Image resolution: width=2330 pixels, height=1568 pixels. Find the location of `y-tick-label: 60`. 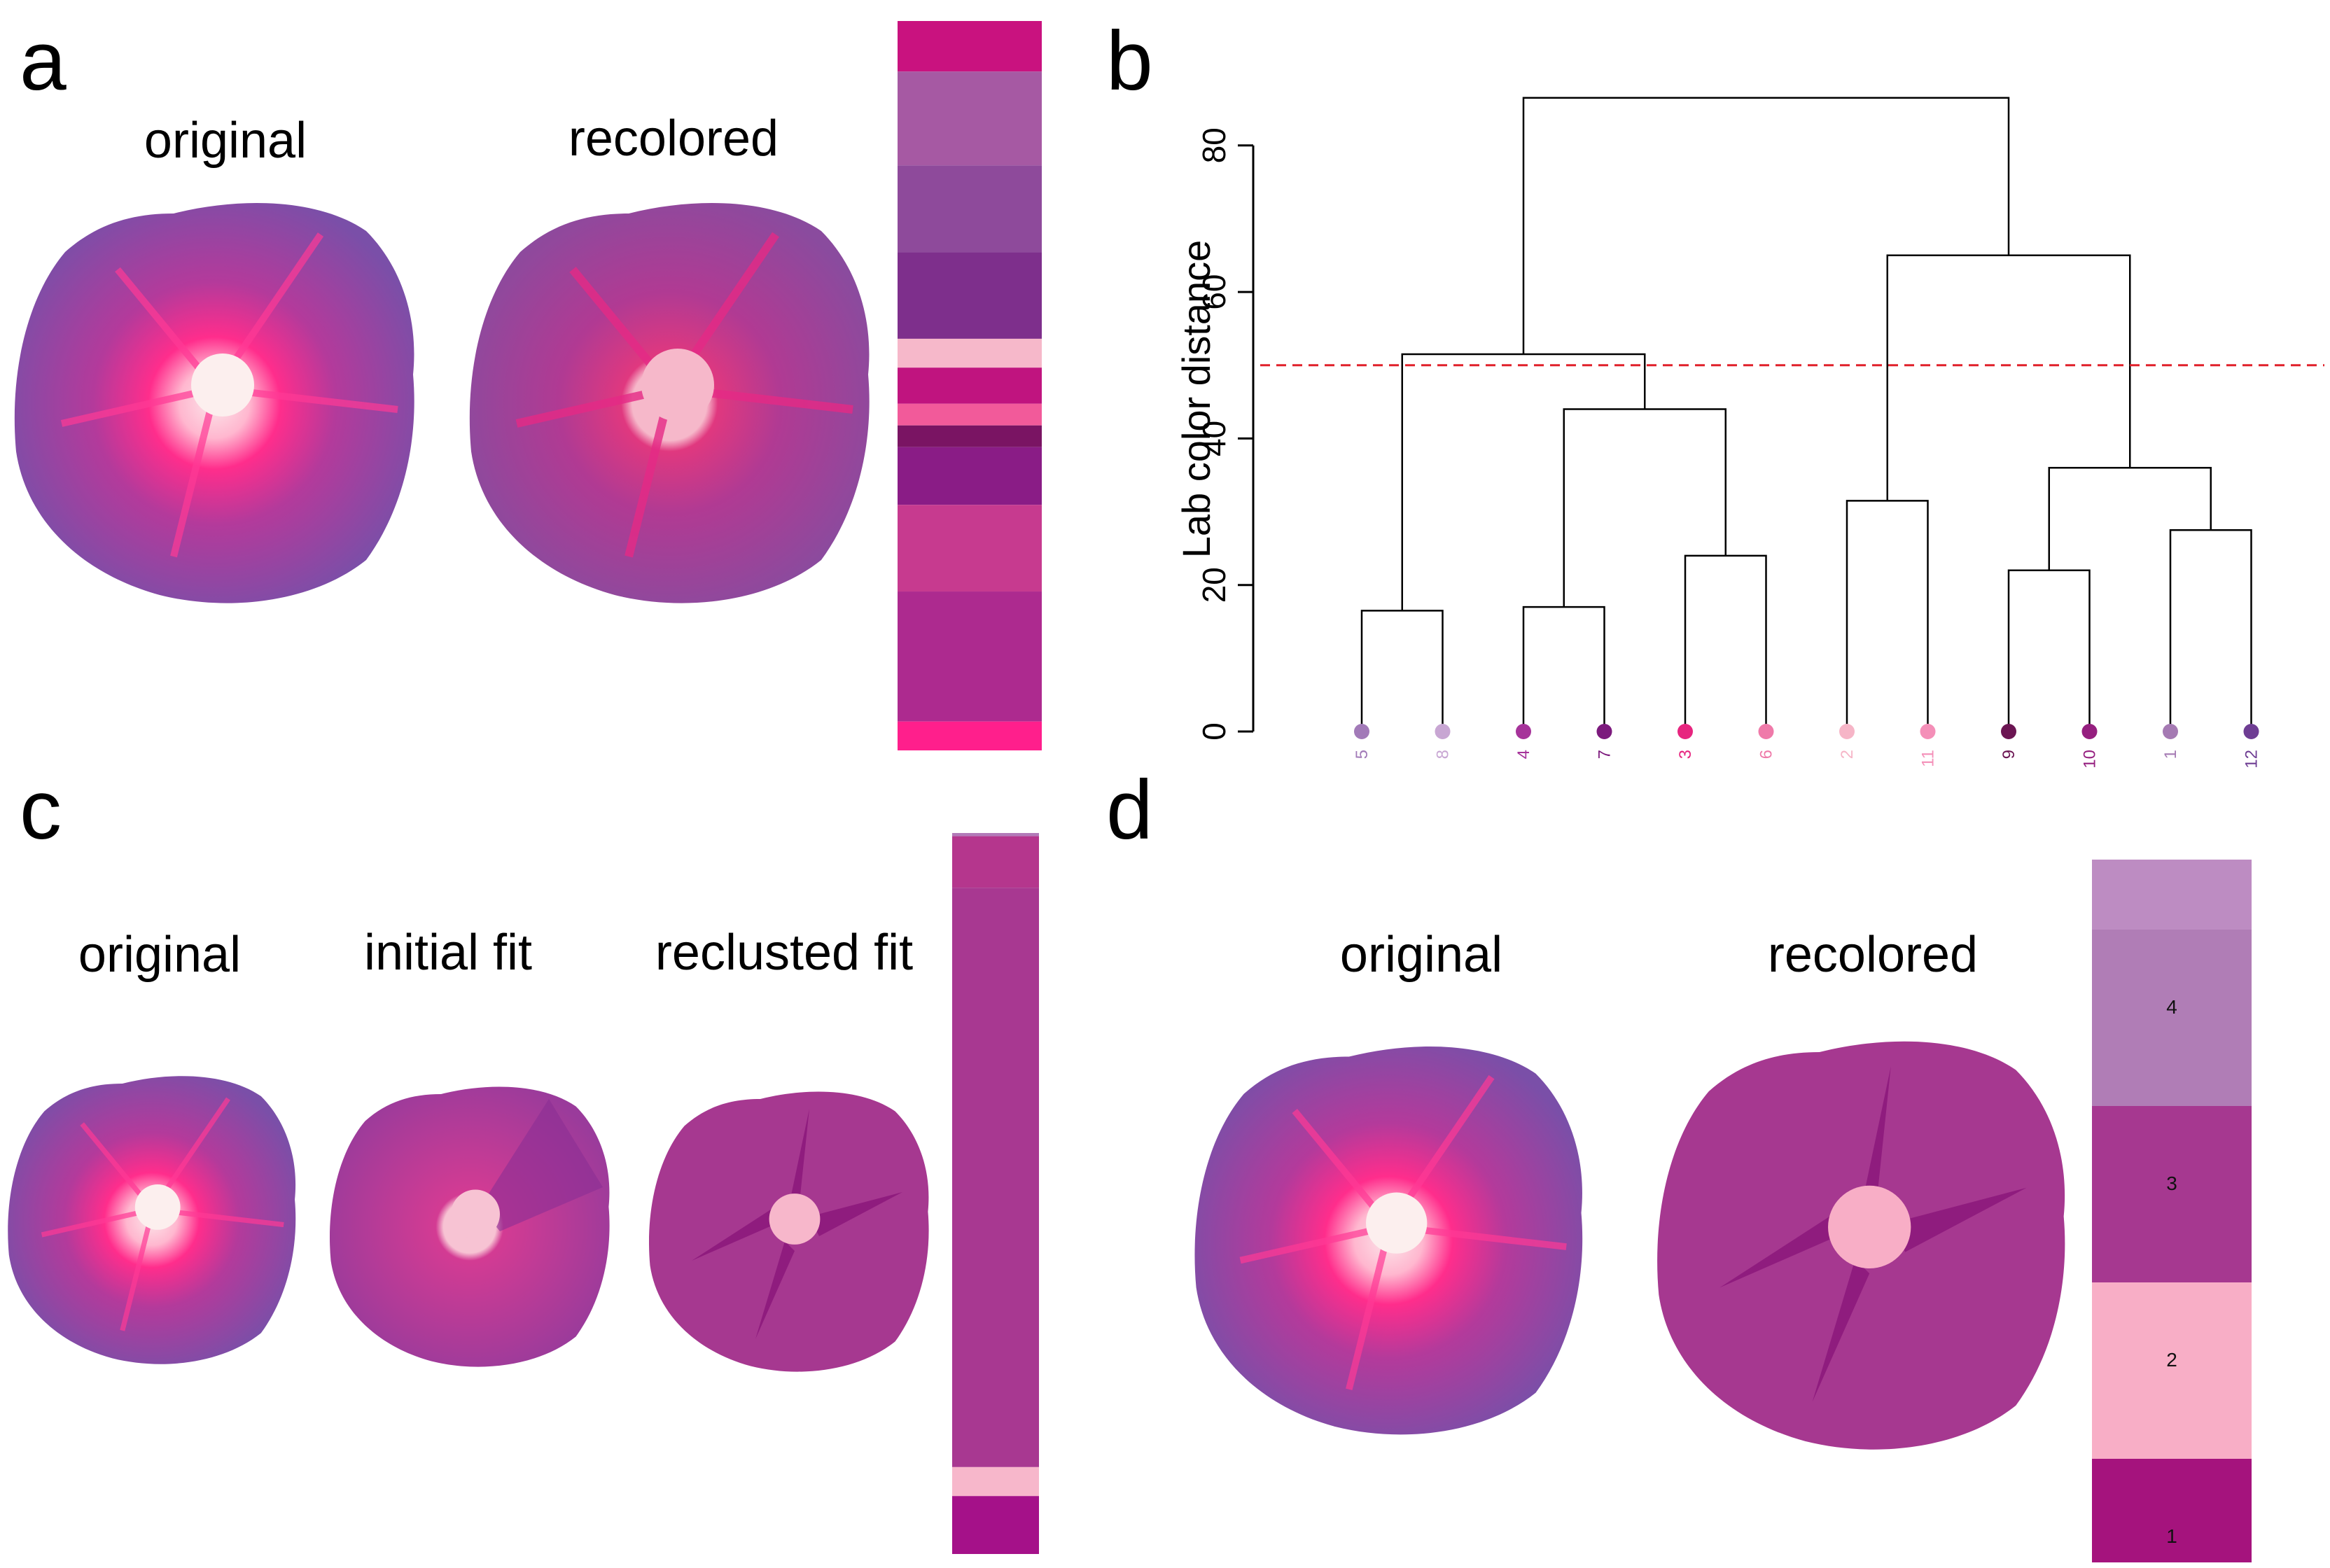

y-tick-label: 60 is located at coordinates (1214, 292).